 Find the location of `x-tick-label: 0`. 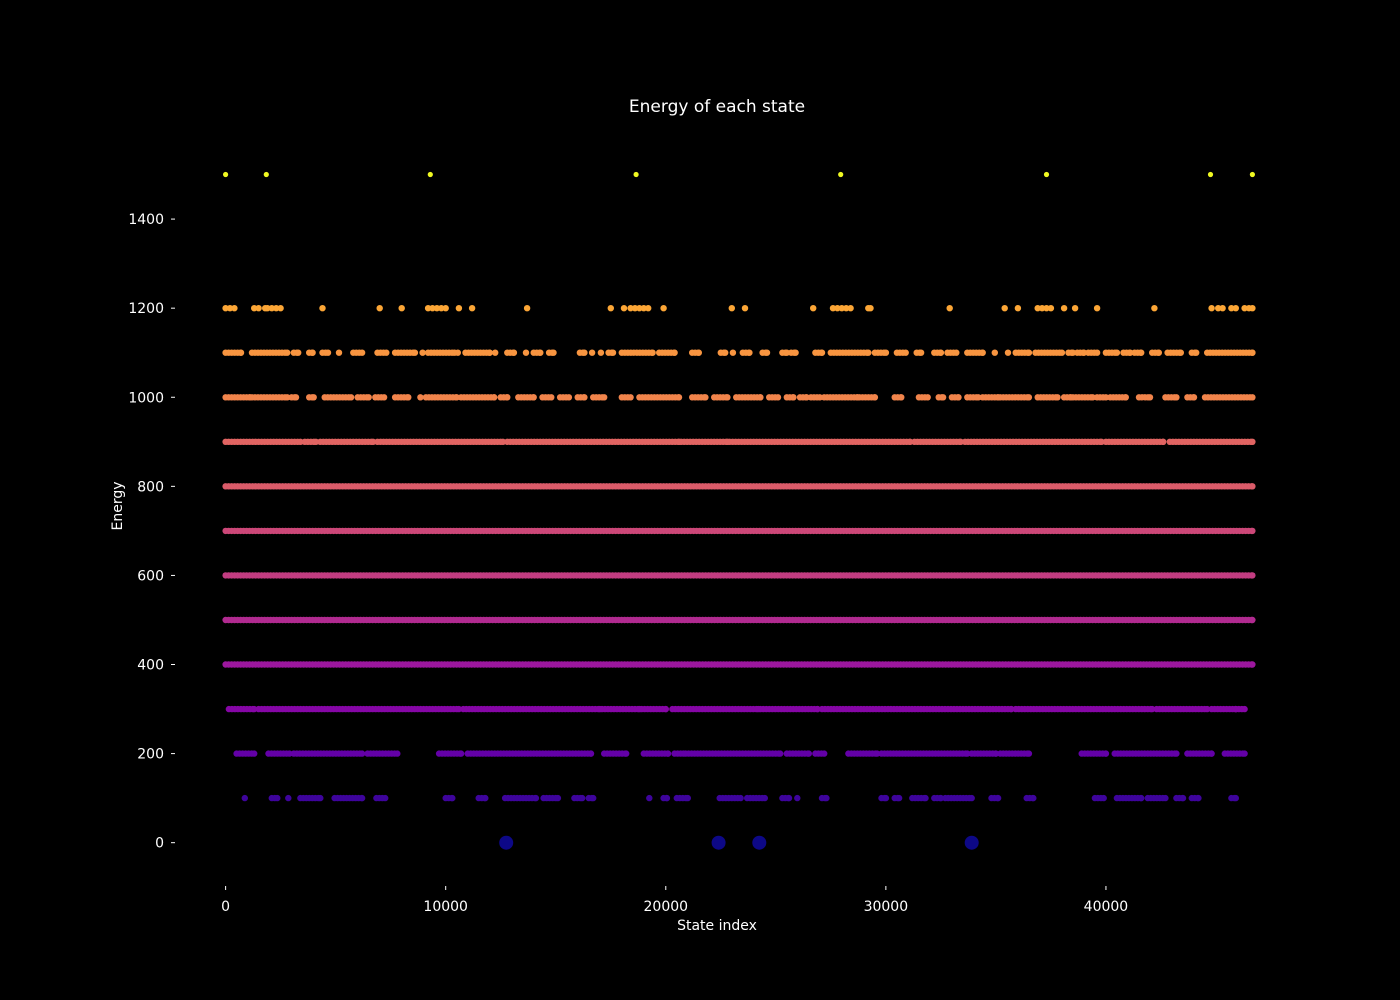

x-tick-label: 0 is located at coordinates (225, 907).